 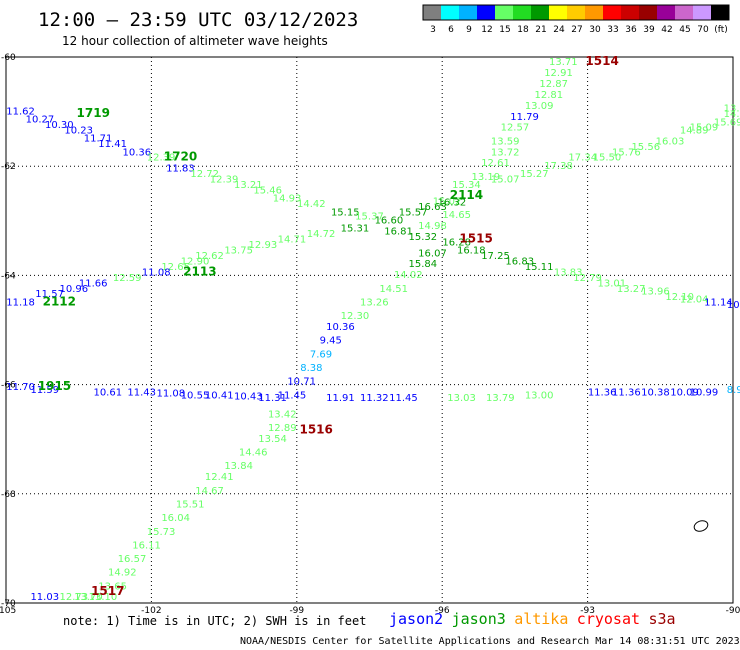 What do you see at coordinates (311, 204) in the screenshot?
I see `swh-value-label: 14.42` at bounding box center [311, 204].